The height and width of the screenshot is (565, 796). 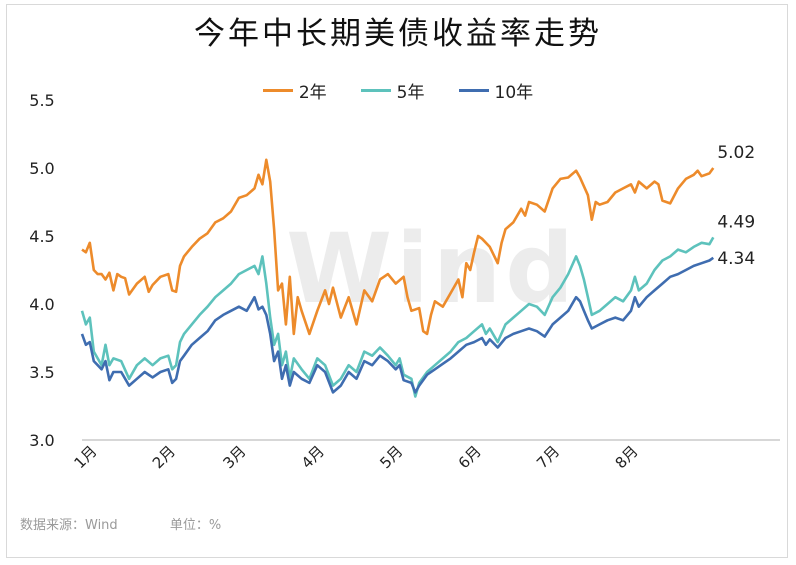 What do you see at coordinates (473, 90) in the screenshot?
I see `legend-swatch-10y` at bounding box center [473, 90].